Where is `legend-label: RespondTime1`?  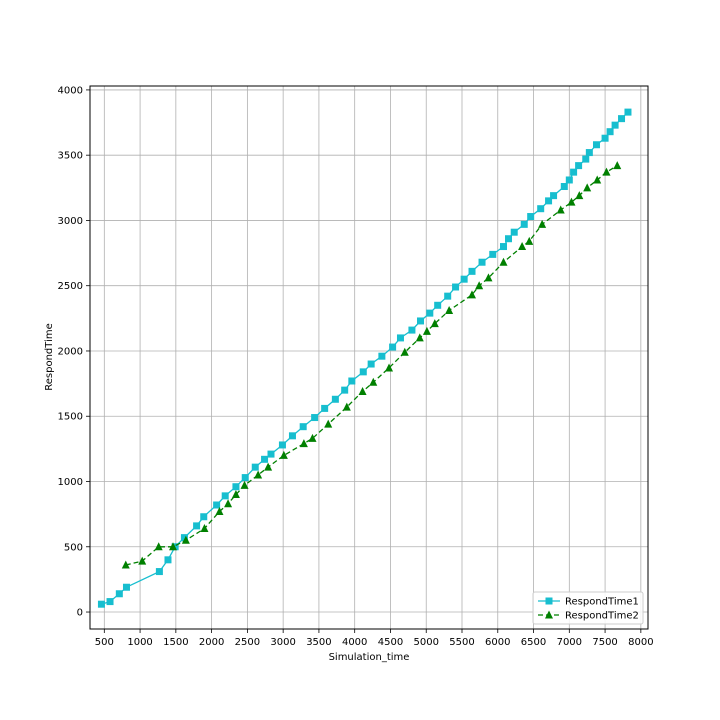
legend-label: RespondTime1 is located at coordinates (602, 602).